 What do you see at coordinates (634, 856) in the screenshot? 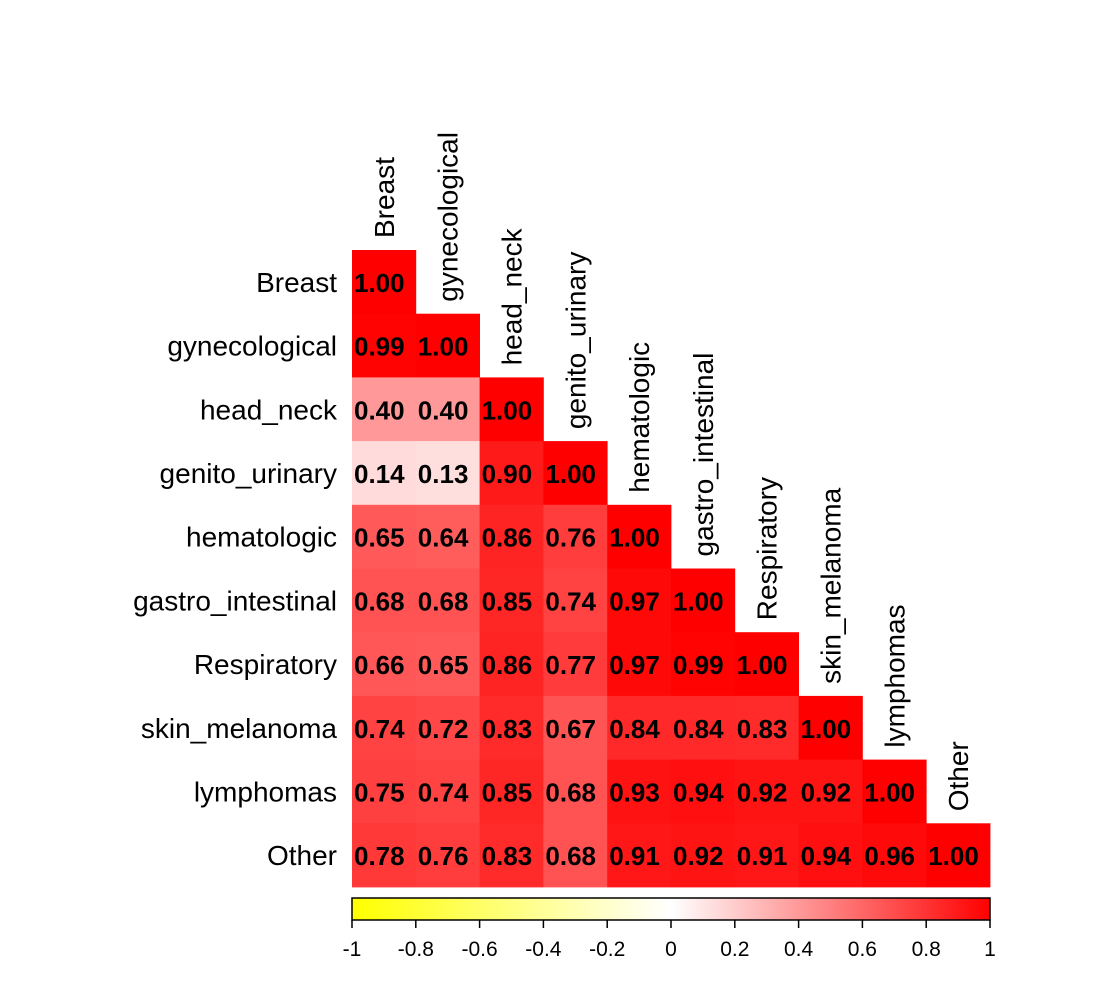
I see `cell-value-label: 0.91` at bounding box center [634, 856].